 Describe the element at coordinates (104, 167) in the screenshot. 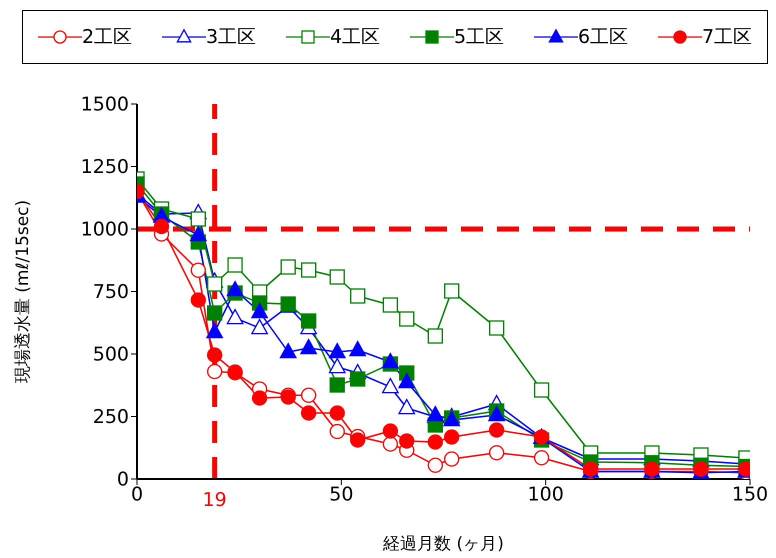

I see `y-tick-label: 1250` at that location.